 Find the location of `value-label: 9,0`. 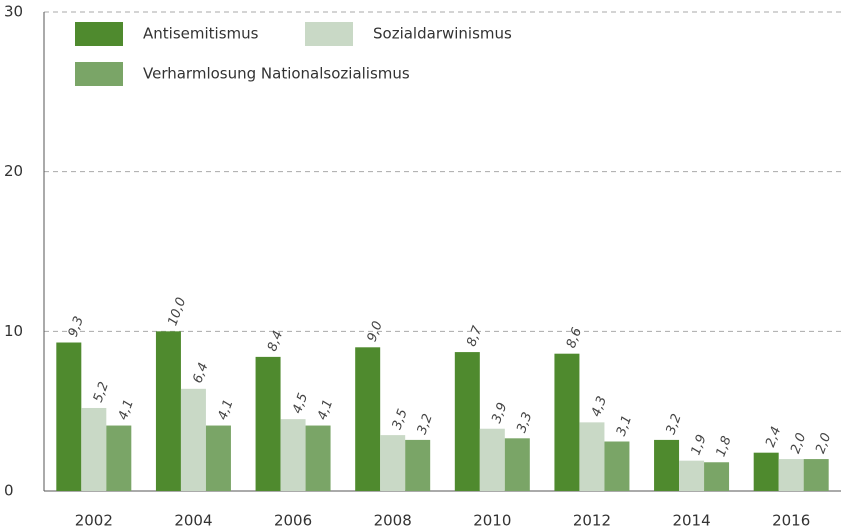

value-label: 9,0 is located at coordinates (375, 331).